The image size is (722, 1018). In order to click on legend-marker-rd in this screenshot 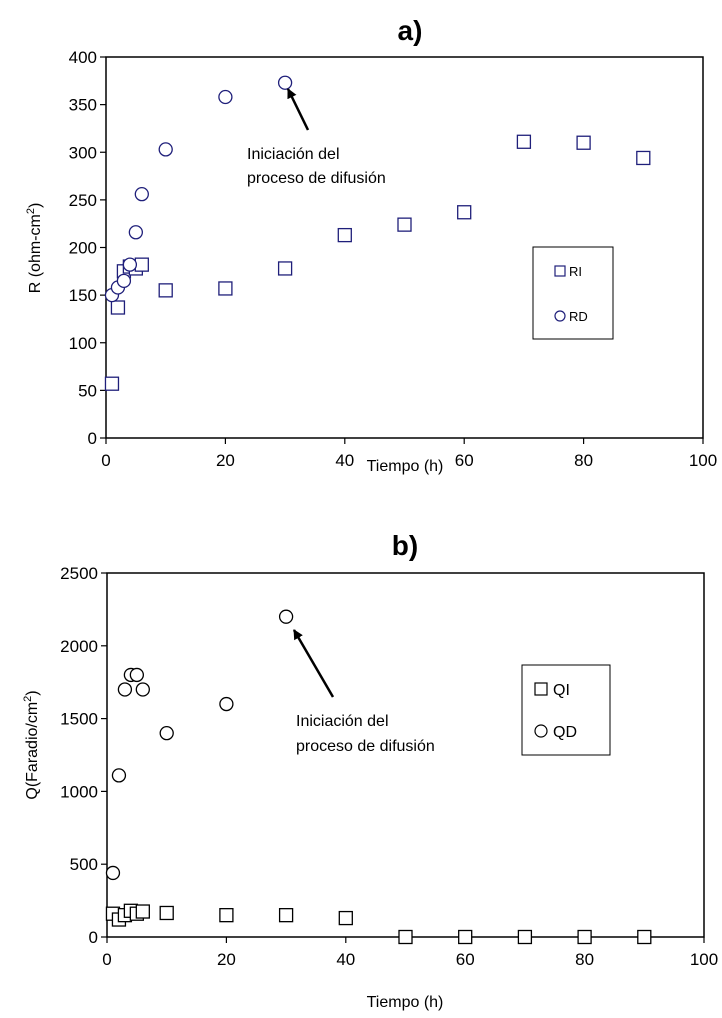, I will do `click(560, 316)`.